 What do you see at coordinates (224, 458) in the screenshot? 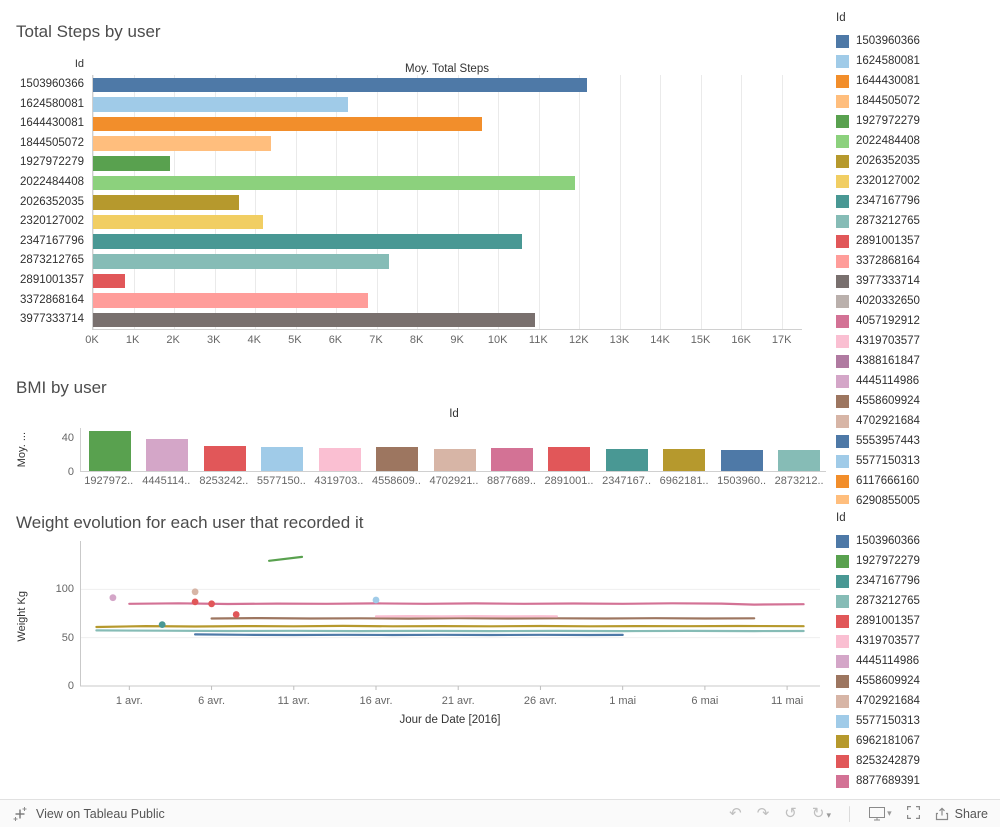
I see `bmi-bar-8253242..` at bounding box center [224, 458].